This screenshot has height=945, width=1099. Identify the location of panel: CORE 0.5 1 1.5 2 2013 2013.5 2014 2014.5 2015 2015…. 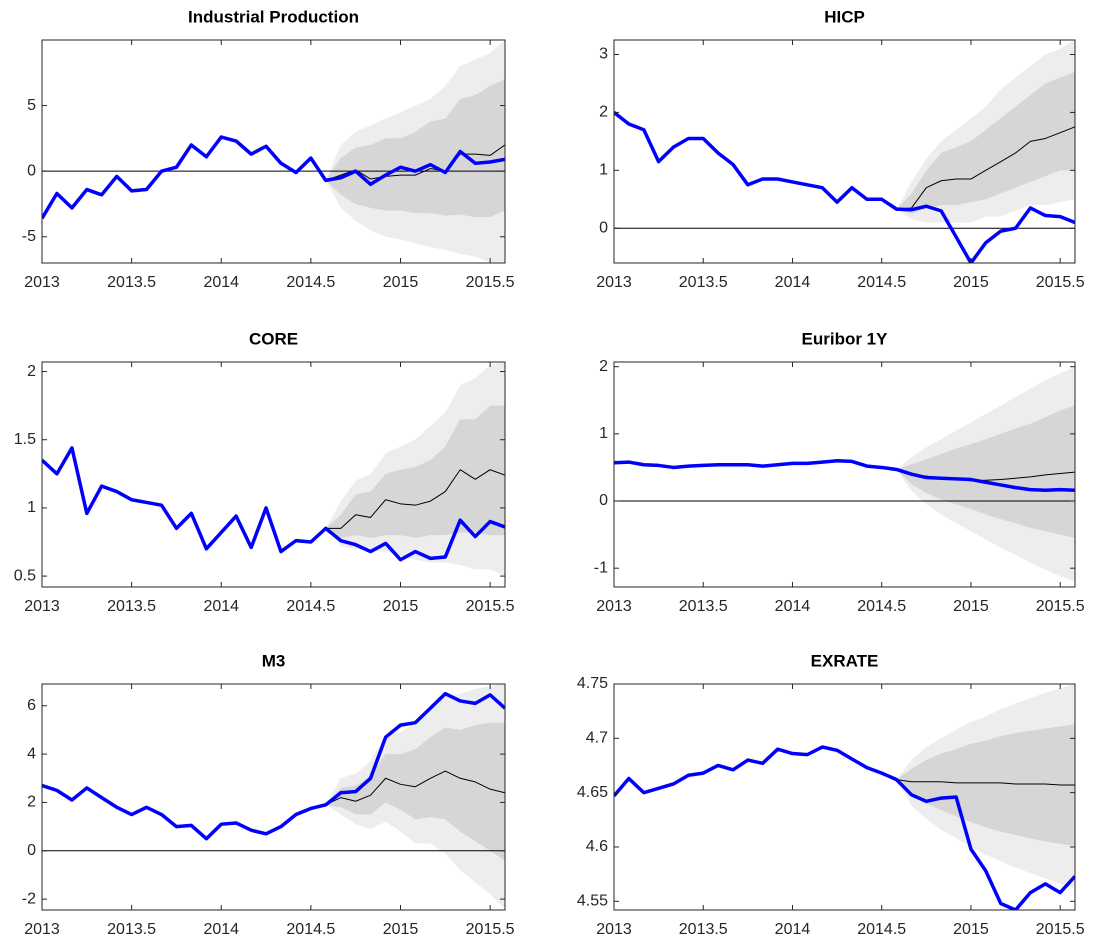
(264, 472).